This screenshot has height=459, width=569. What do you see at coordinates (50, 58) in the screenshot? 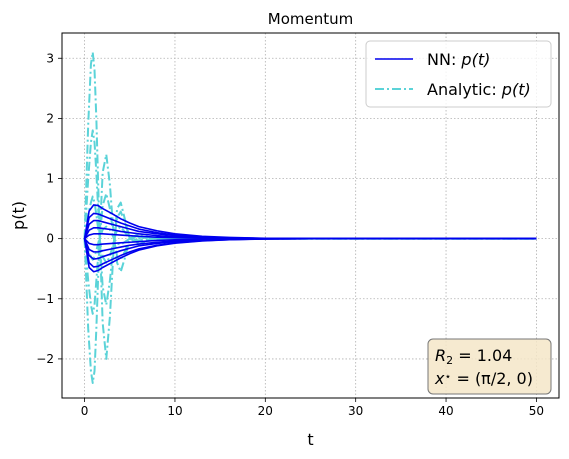
I see `y-tick-label: 3` at bounding box center [50, 58].